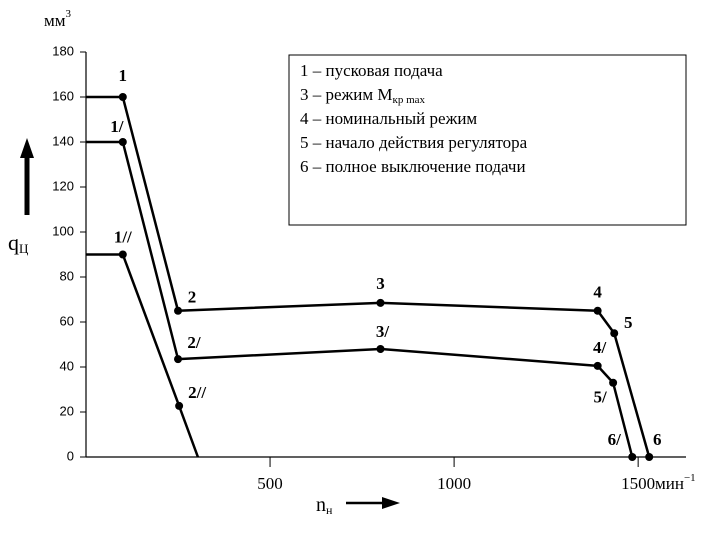 The height and width of the screenshot is (546, 723). What do you see at coordinates (13, 242) in the screenshot?
I see `y-label-text: q` at bounding box center [13, 242].